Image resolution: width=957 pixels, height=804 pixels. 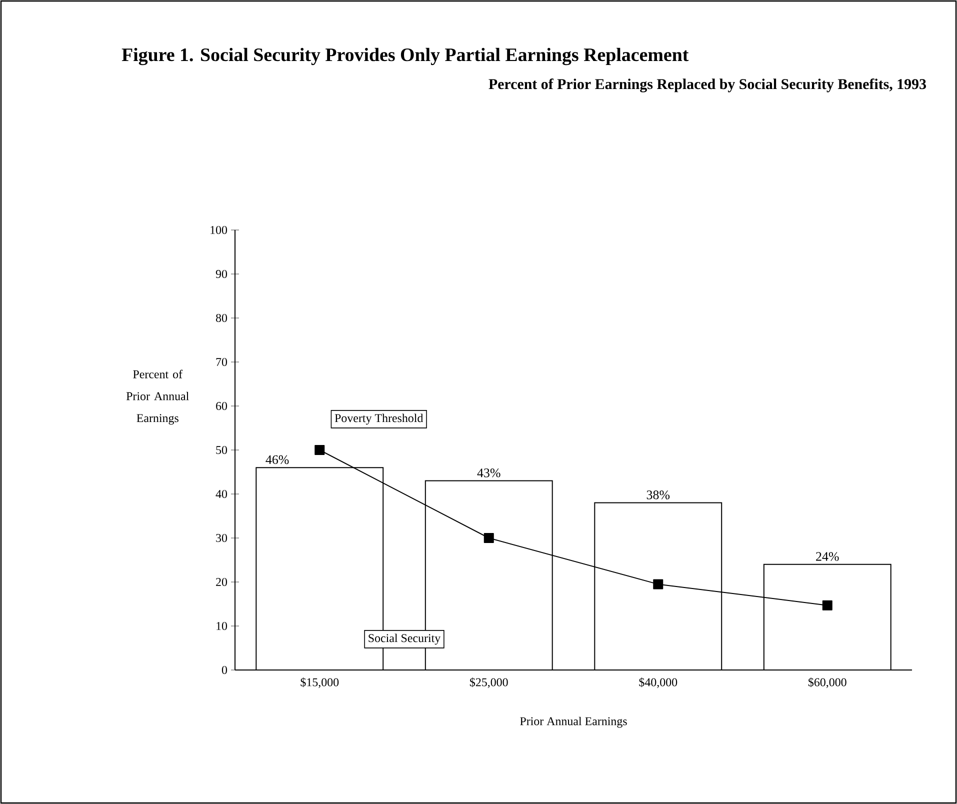 What do you see at coordinates (222, 582) in the screenshot?
I see `y-tick-label: 20` at bounding box center [222, 582].